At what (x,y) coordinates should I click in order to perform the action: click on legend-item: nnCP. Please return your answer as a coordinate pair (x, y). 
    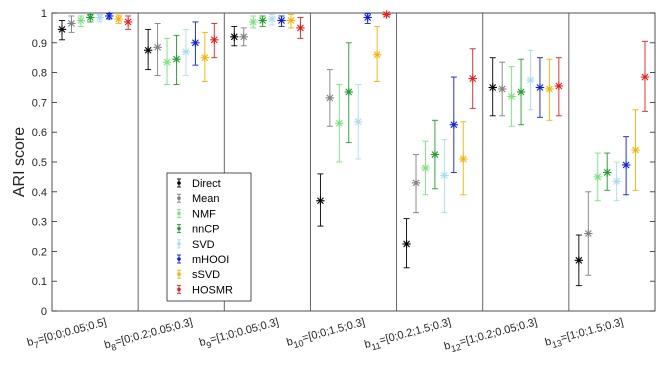
    Looking at the image, I should click on (198, 230).